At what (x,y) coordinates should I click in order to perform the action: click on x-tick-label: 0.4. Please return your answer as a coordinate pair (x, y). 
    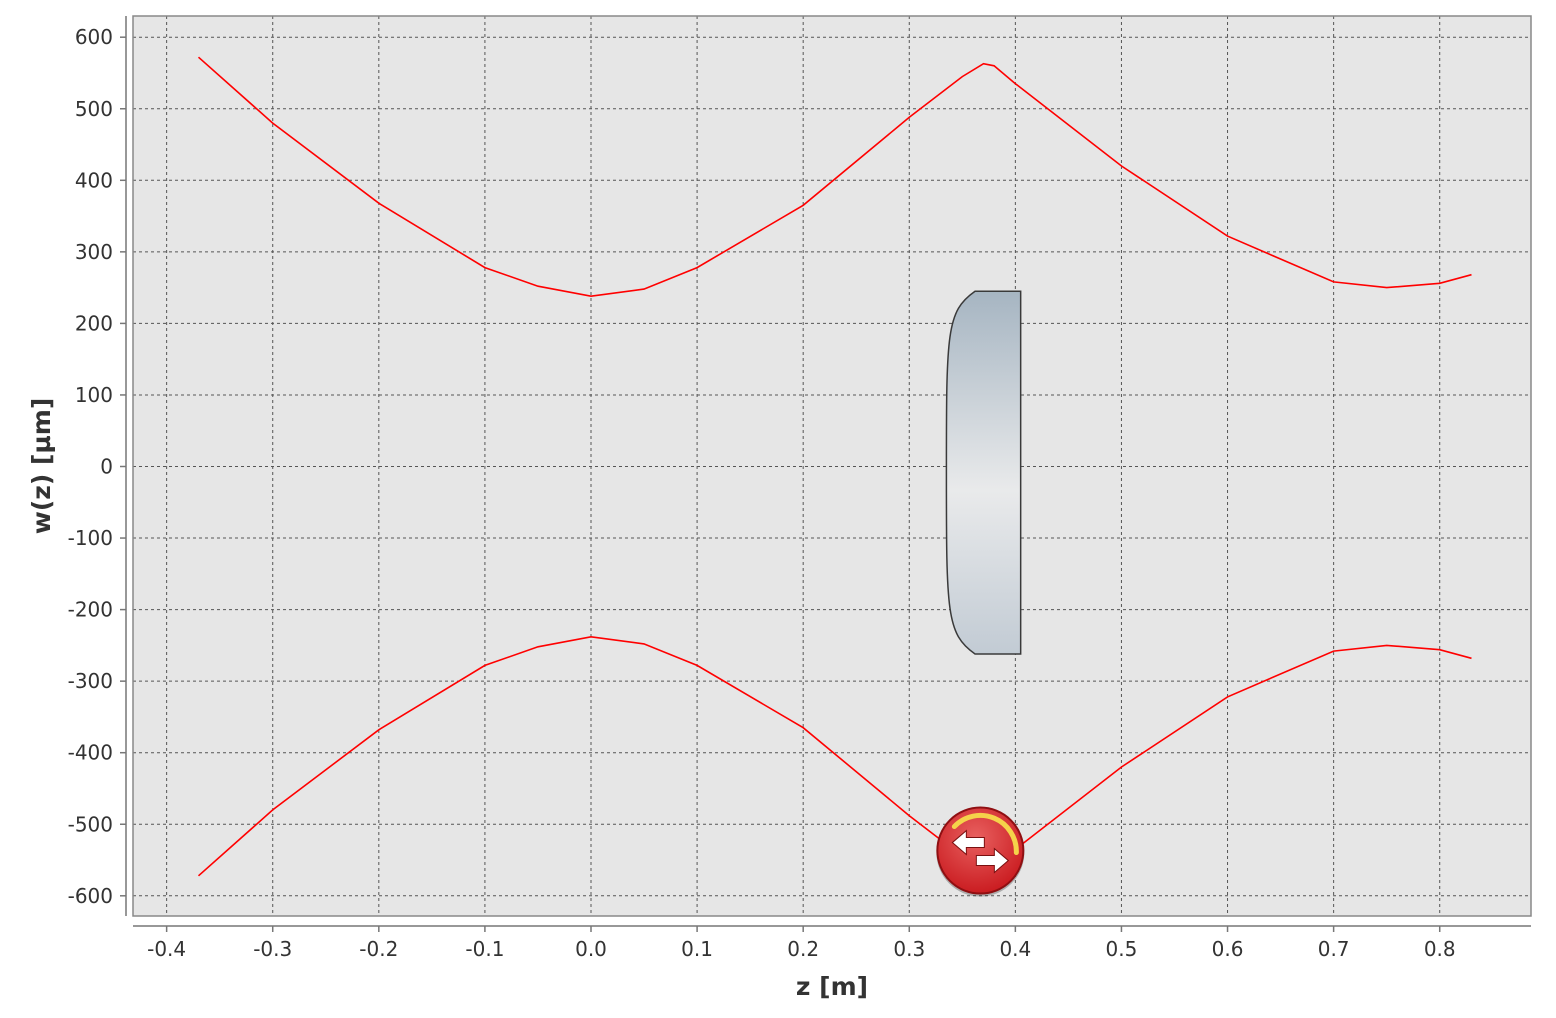
    Looking at the image, I should click on (1015, 949).